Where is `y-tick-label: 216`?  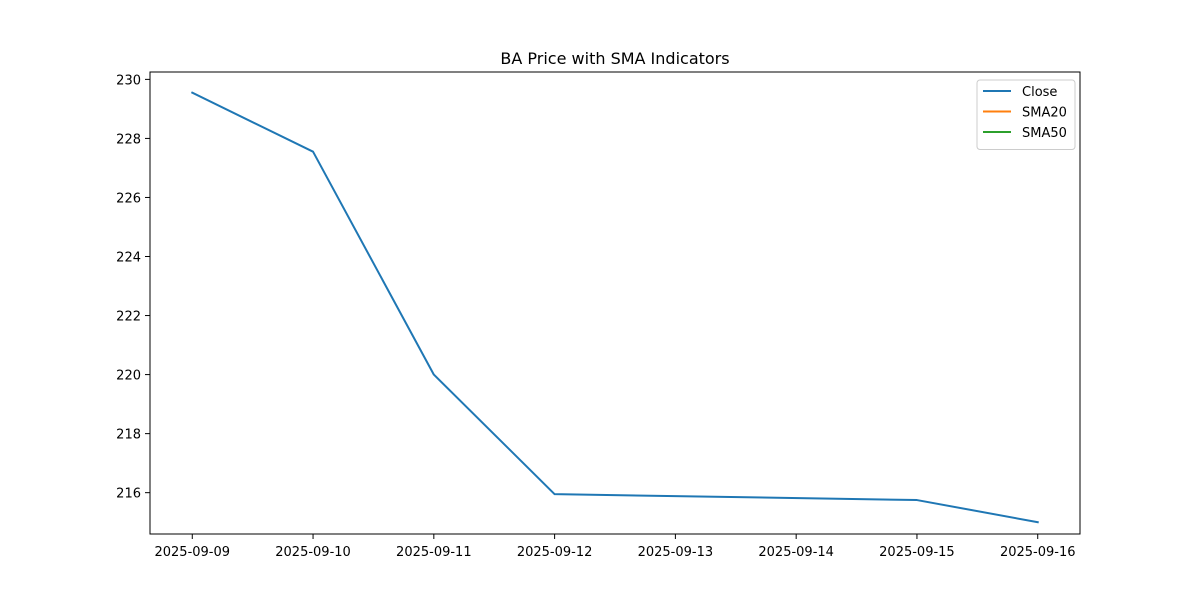 y-tick-label: 216 is located at coordinates (128, 494).